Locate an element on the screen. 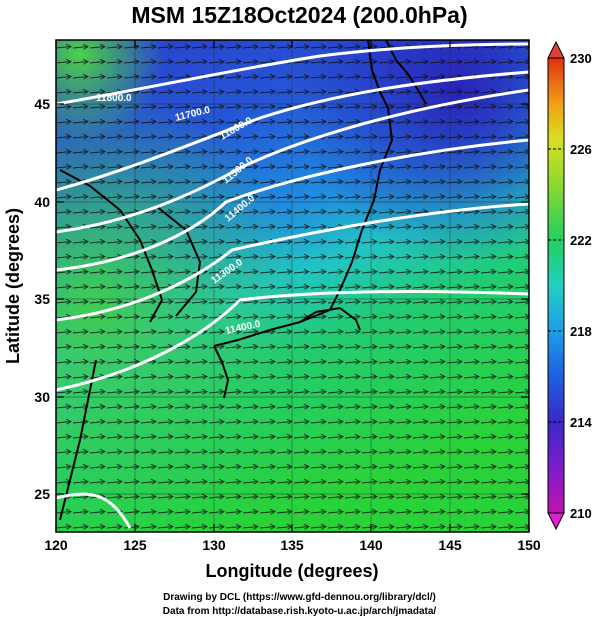 This screenshot has width=599, height=625. y-axis-label: Latitude (degrees) is located at coordinates (13, 286).